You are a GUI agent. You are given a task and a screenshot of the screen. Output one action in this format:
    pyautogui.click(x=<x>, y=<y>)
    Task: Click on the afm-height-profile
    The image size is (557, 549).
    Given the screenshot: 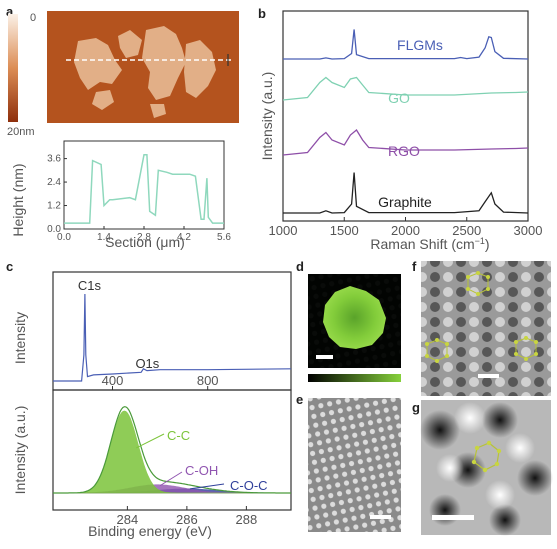 What is the action you would take?
    pyautogui.click(x=144, y=188)
    